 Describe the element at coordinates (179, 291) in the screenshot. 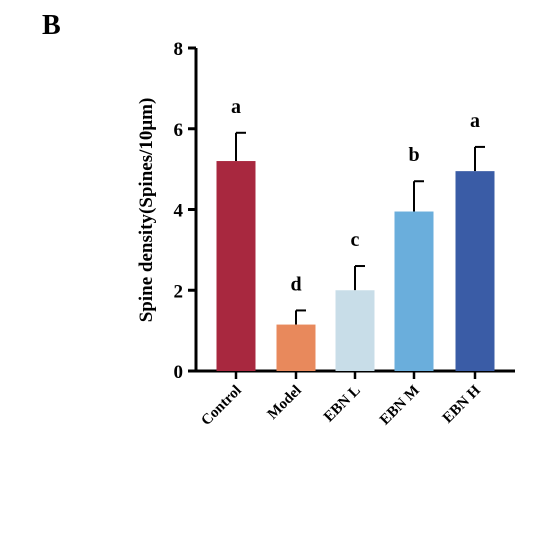

I see `y-tick-label: 2` at that location.